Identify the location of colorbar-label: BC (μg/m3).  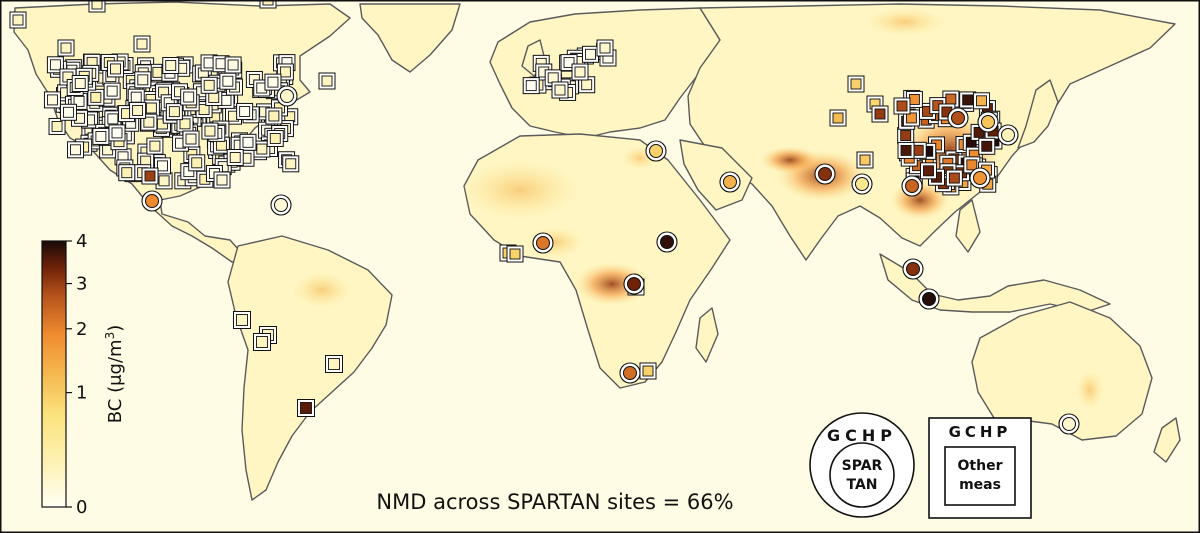
(114, 374).